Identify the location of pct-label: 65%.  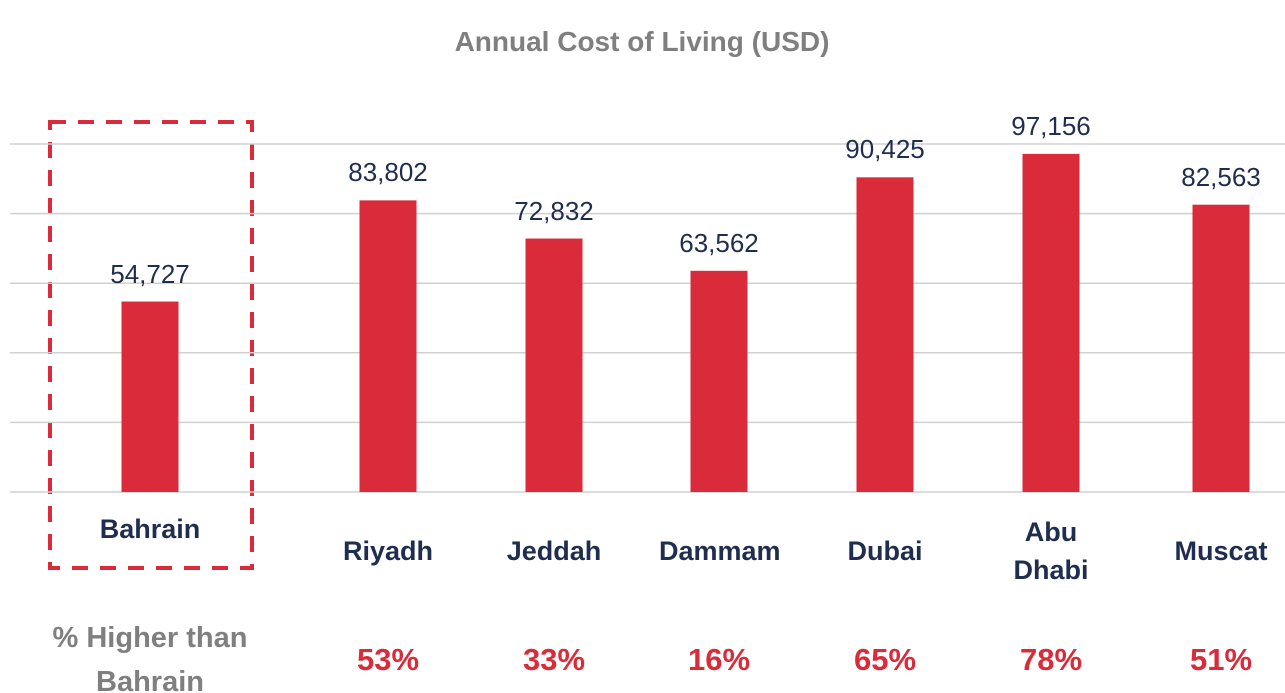
(885, 659).